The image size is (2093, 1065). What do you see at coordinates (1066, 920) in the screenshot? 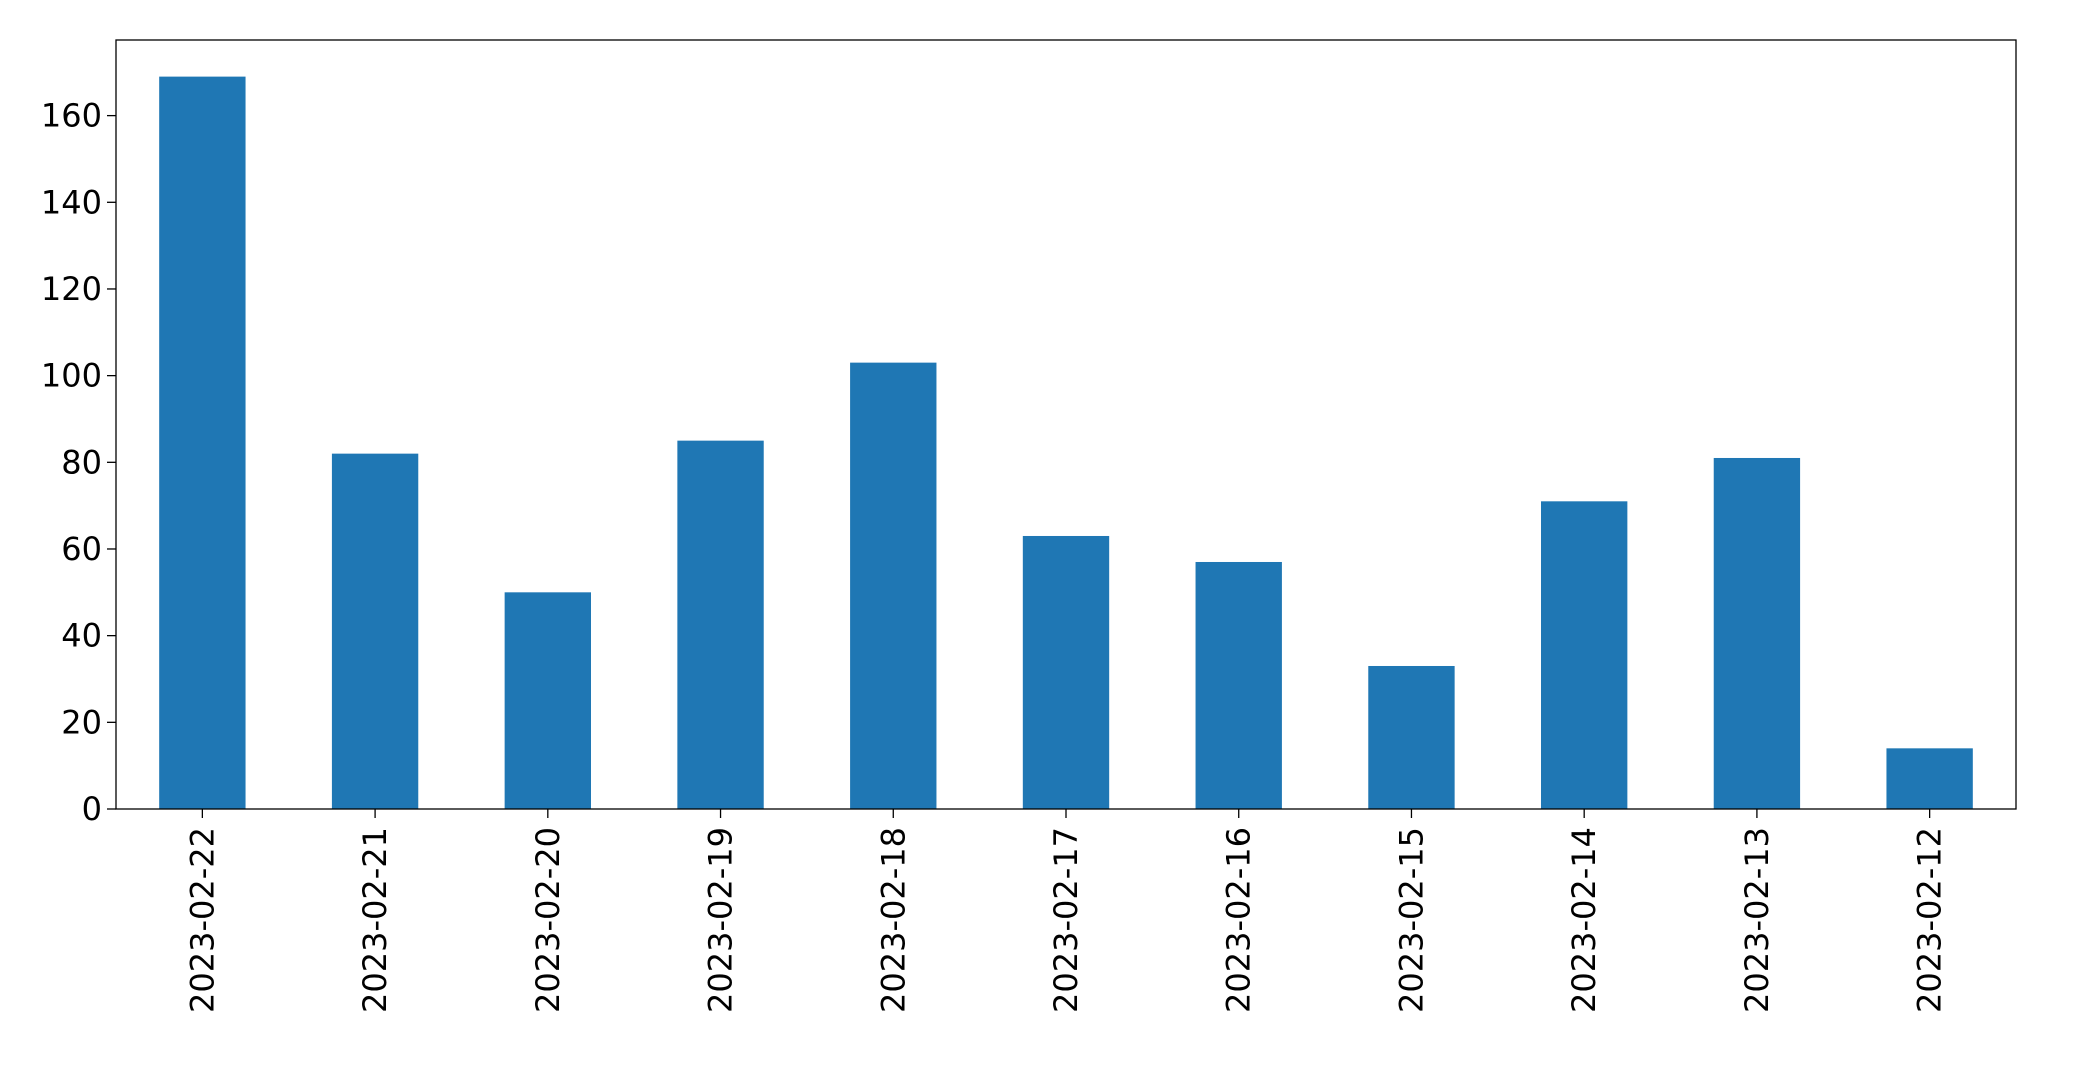
I see `x-tick-label: 2023-02-17` at bounding box center [1066, 920].